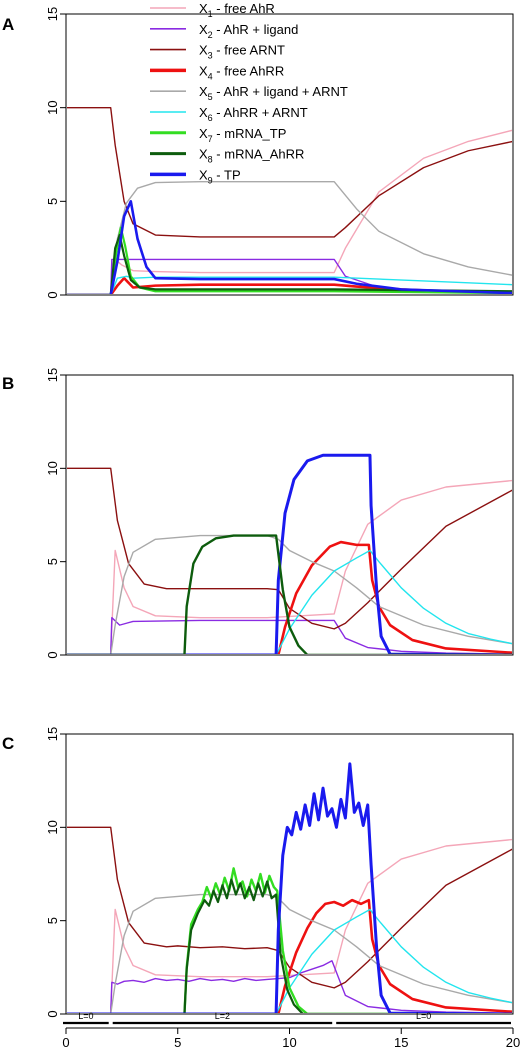 The height and width of the screenshot is (1052, 526). I want to click on legend-label: X4 - free AhRR, so click(241, 72).